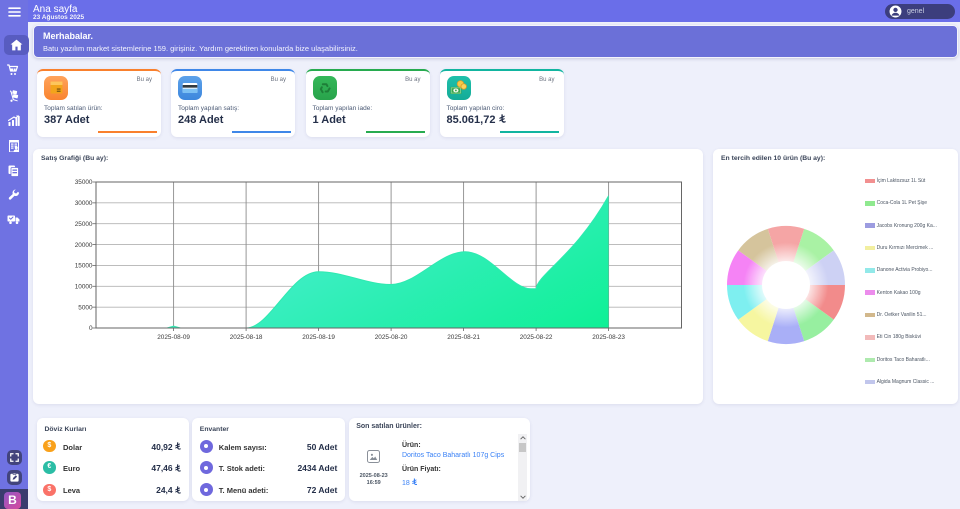  Describe the element at coordinates (84, 286) in the screenshot. I see `svg-text: 10000` at that location.